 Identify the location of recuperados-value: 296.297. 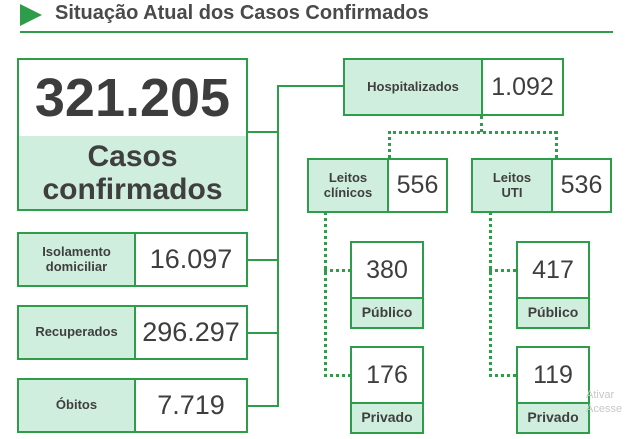
(191, 332).